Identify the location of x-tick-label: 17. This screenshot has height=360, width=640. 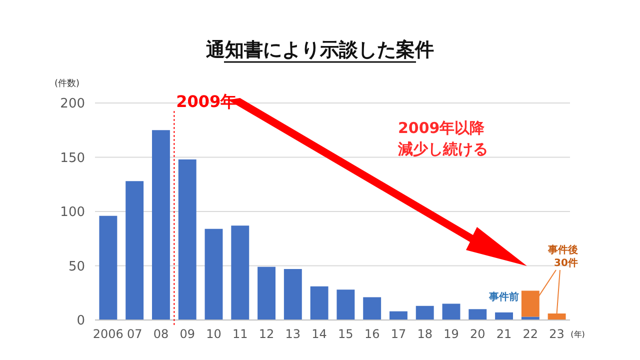
(398, 334).